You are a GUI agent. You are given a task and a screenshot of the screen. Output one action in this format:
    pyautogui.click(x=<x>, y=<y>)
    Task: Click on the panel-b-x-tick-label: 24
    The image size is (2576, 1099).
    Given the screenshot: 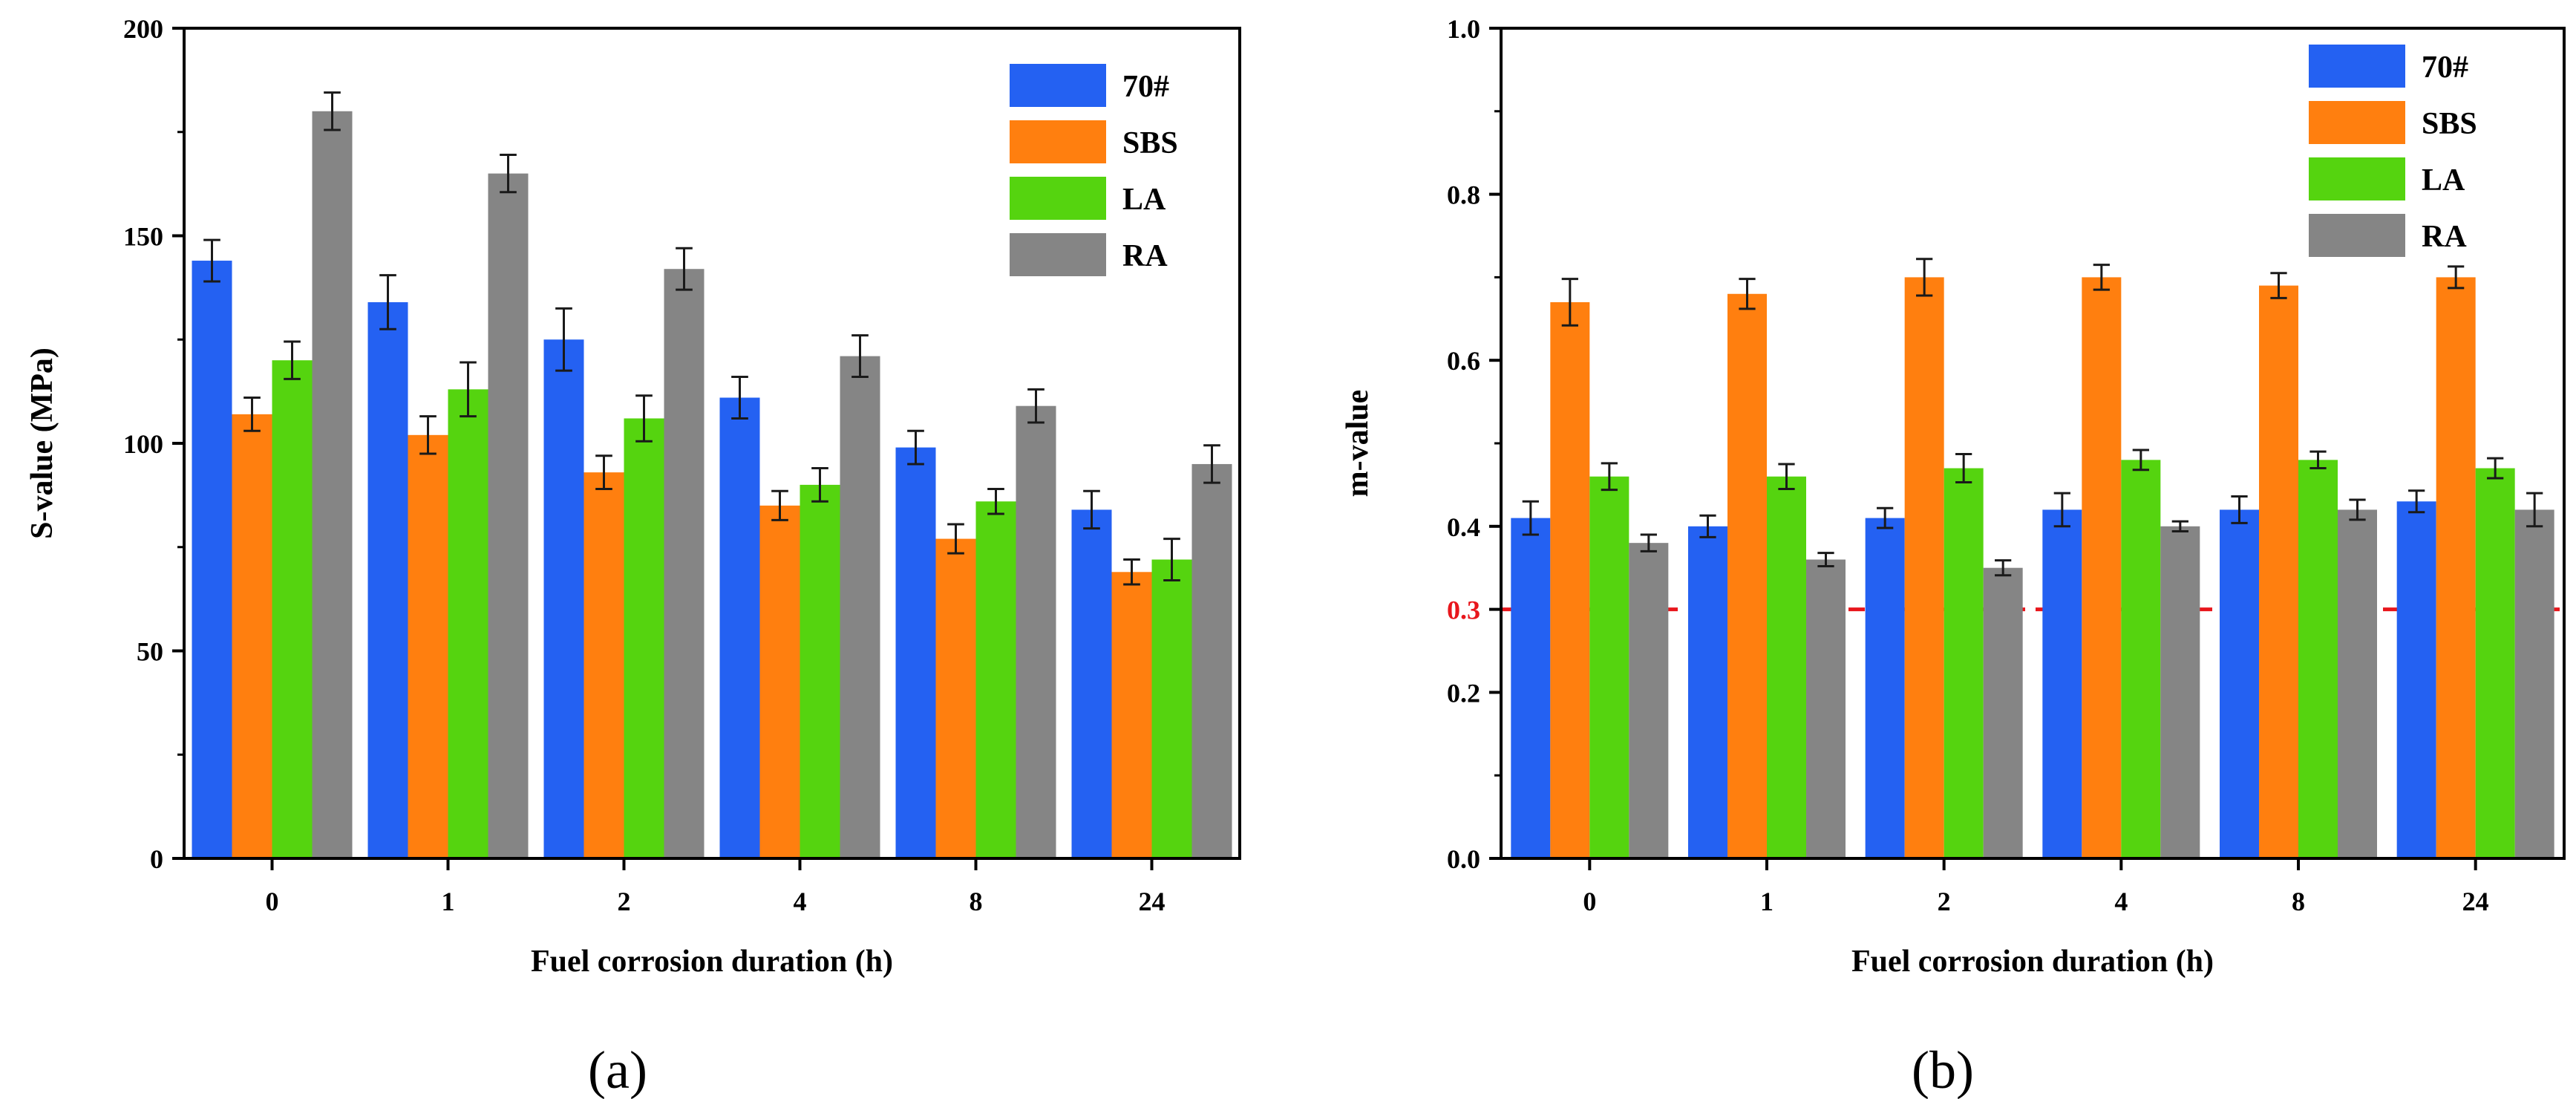 What is the action you would take?
    pyautogui.click(x=2475, y=901)
    